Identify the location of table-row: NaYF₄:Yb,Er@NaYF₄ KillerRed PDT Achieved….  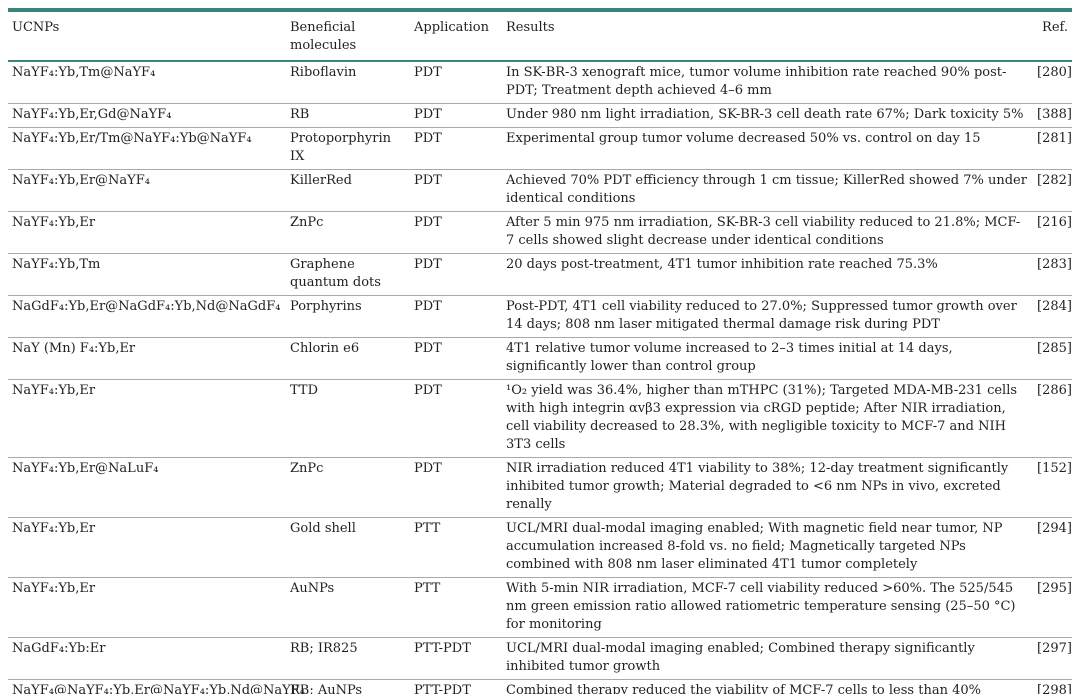
(540, 190).